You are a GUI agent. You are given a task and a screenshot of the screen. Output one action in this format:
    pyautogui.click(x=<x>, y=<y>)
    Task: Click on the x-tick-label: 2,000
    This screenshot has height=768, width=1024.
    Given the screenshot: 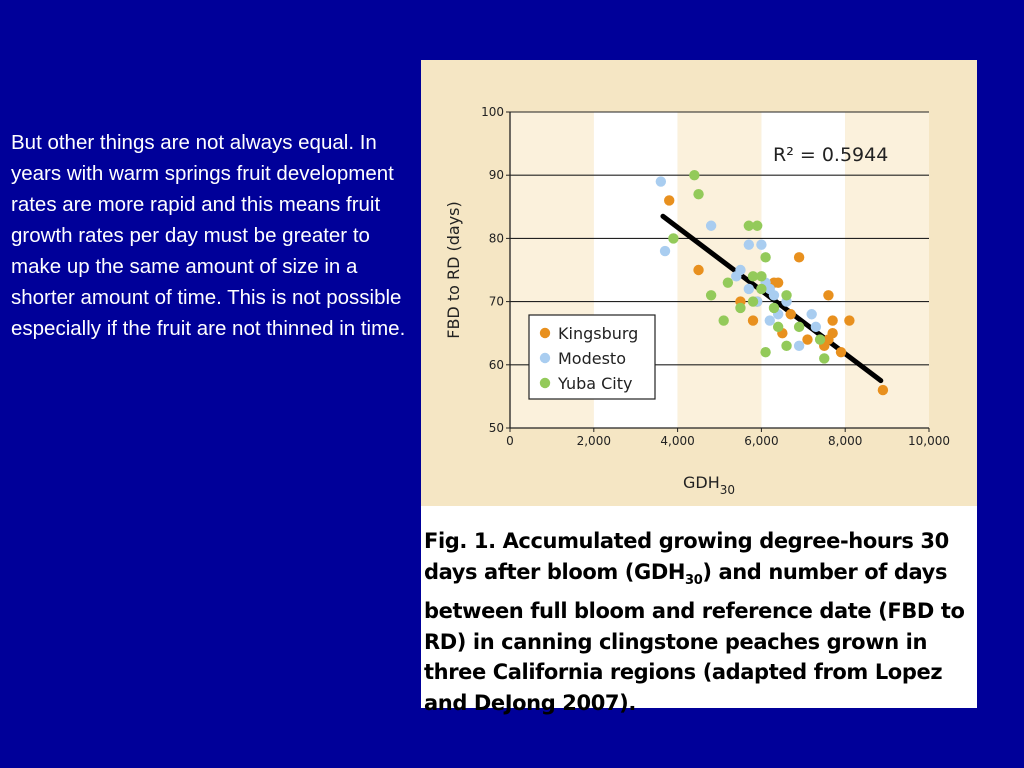 What is the action you would take?
    pyautogui.click(x=594, y=441)
    